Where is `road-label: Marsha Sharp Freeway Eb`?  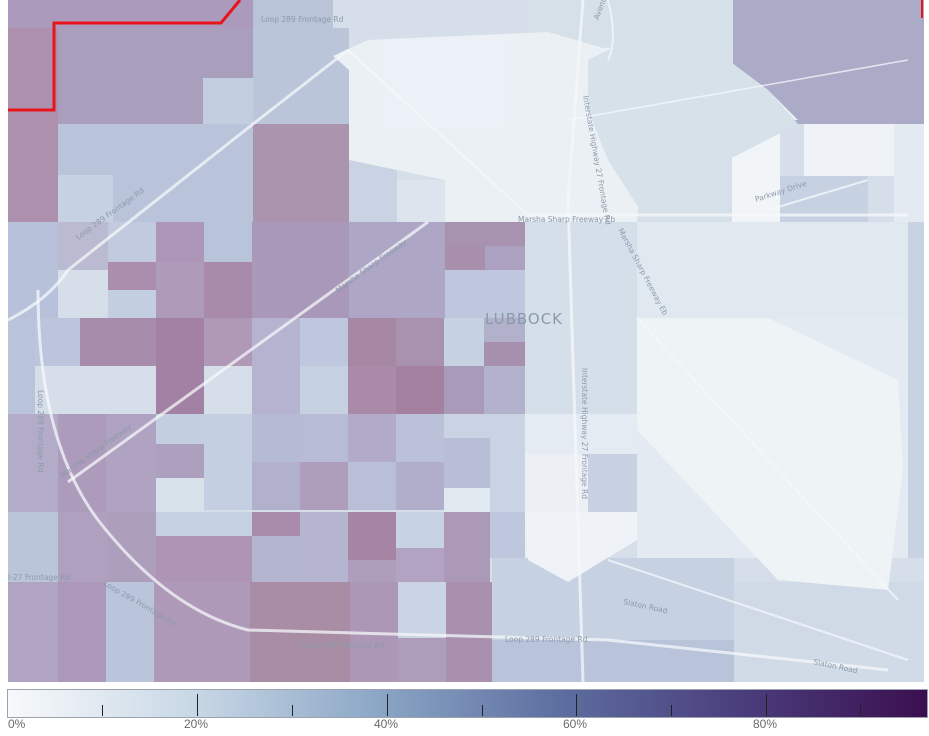
road-label: Marsha Sharp Freeway Eb is located at coordinates (566, 219).